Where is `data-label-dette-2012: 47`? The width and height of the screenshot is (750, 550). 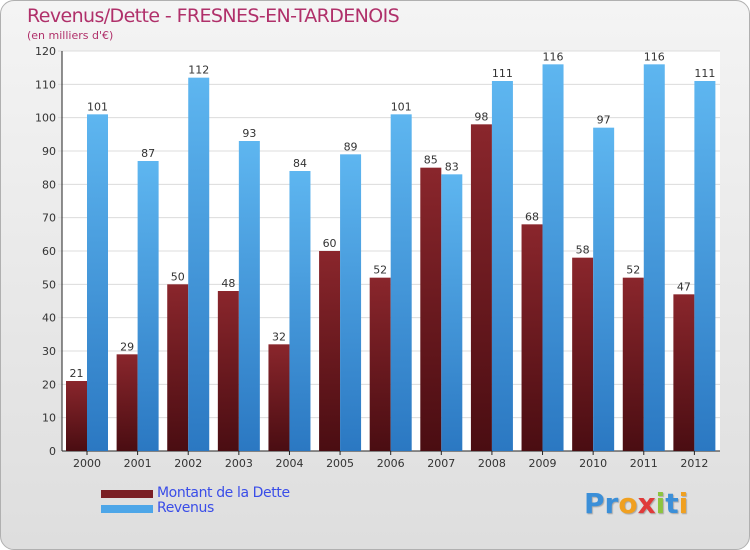
data-label-dette-2012: 47 is located at coordinates (684, 286).